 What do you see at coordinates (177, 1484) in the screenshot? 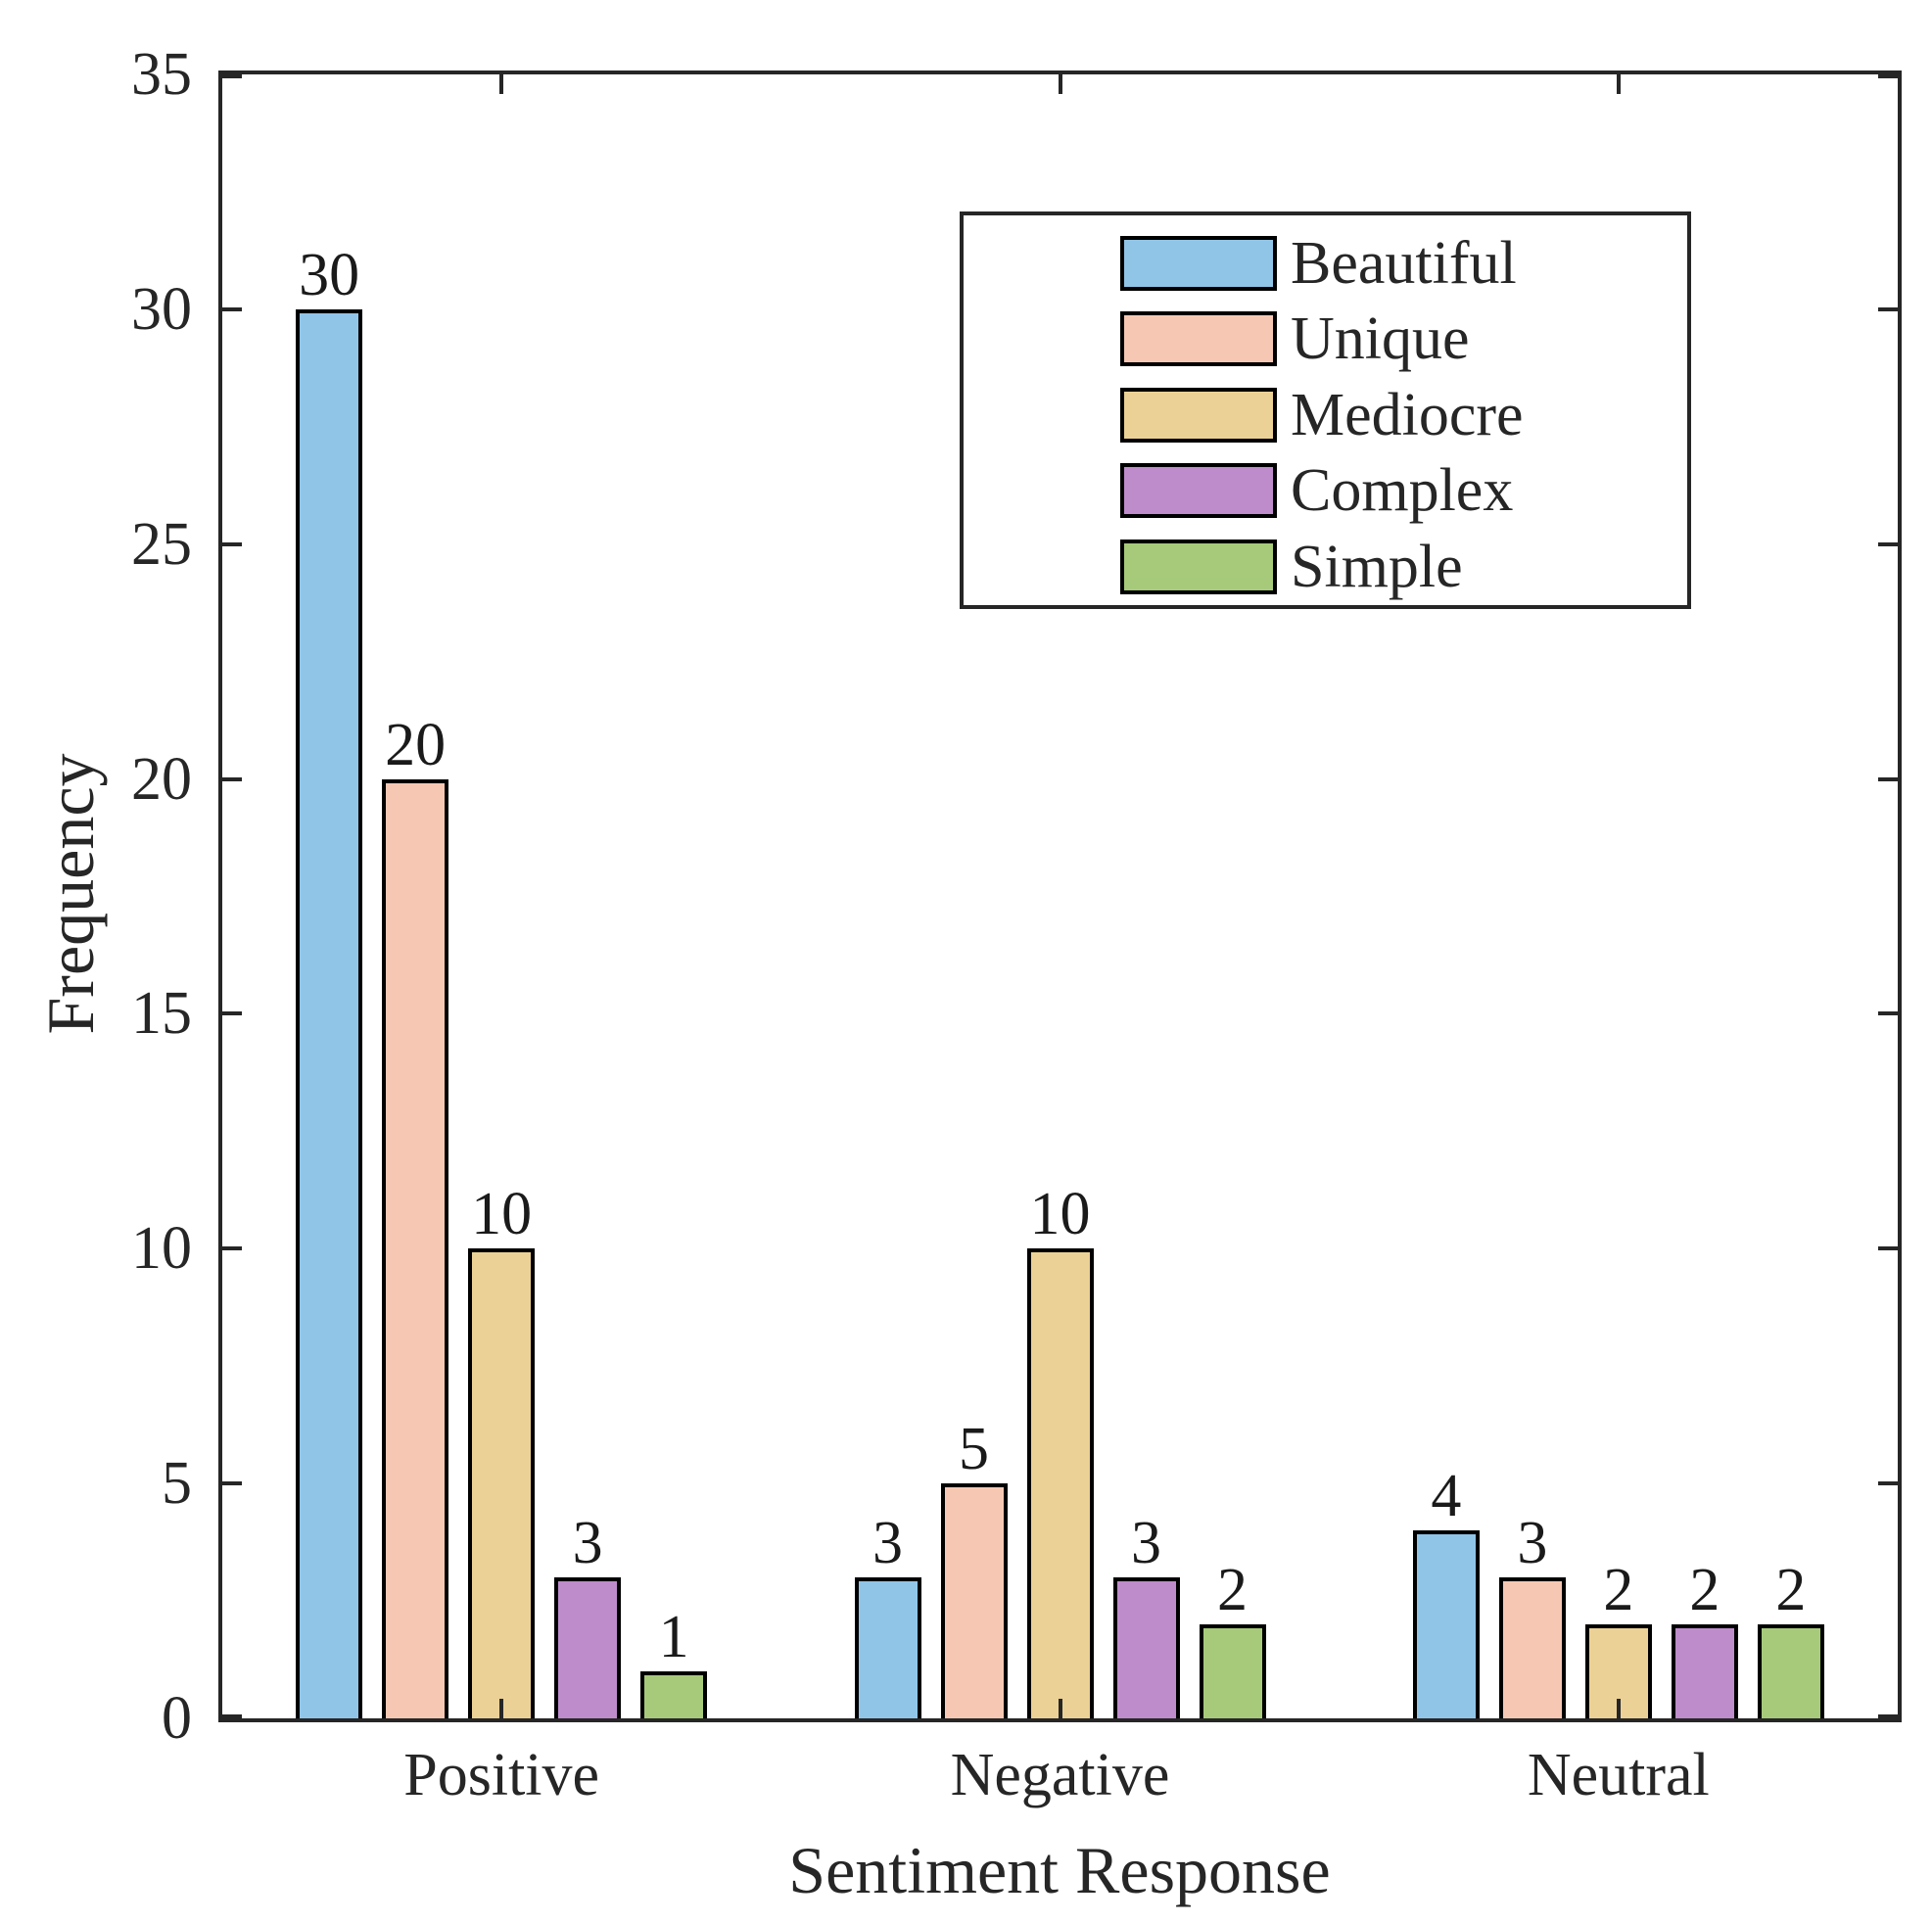
I see `y-tick-label: 5` at bounding box center [177, 1484].